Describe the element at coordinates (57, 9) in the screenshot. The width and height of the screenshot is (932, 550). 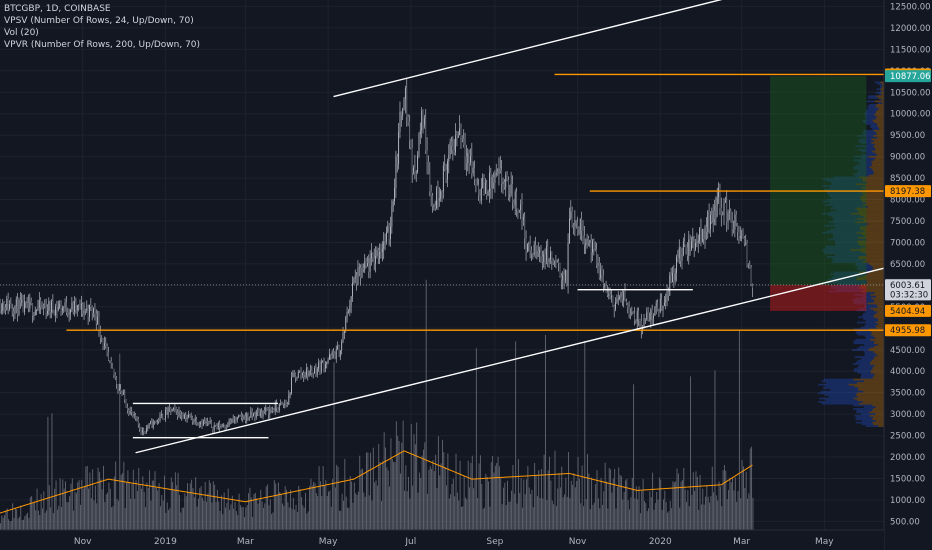
I see `symbol-label: BTCGBP, 1D, COINBASE` at that location.